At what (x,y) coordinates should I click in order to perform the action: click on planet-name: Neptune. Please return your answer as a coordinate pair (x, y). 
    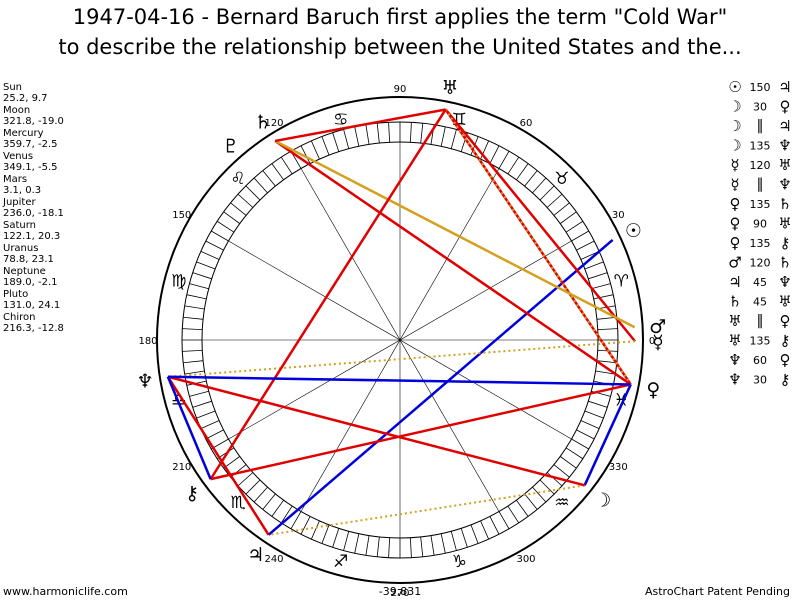
    Looking at the image, I should click on (24, 271).